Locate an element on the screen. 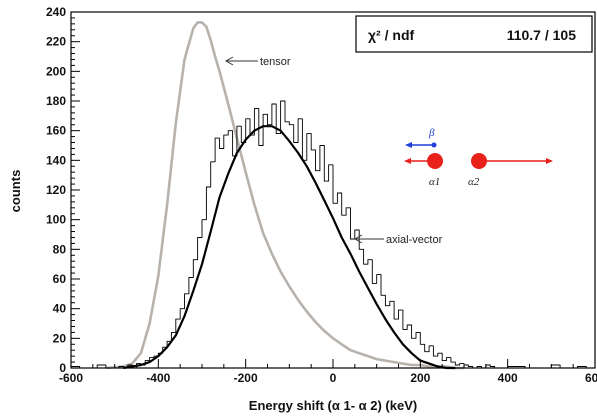 This screenshot has width=597, height=416. stats-box: χ² / ndf 110.7 / 105 is located at coordinates (474, 34).